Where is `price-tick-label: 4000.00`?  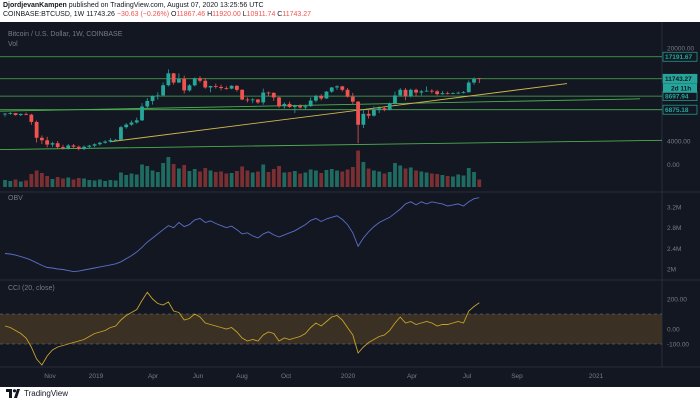 price-tick-label: 4000.00 is located at coordinates (679, 142).